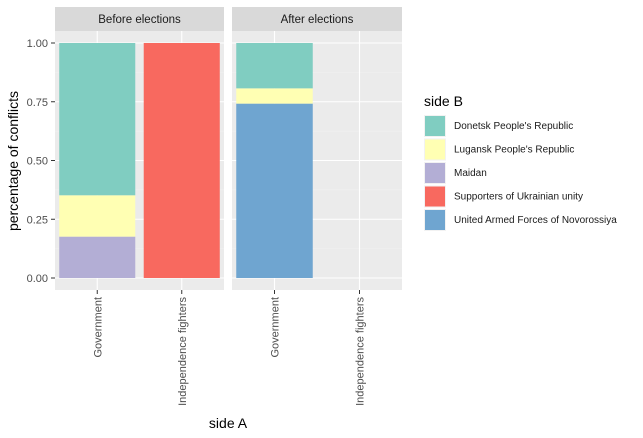  Describe the element at coordinates (37, 44) in the screenshot. I see `y-tick-label: 1.00` at that location.